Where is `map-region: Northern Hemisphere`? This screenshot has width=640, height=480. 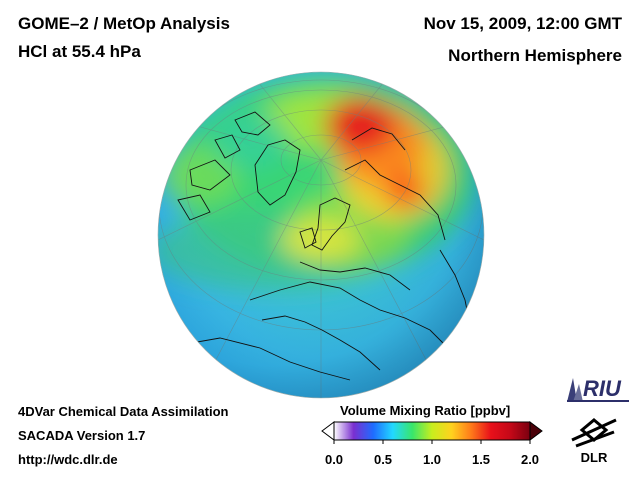 map-region: Northern Hemisphere is located at coordinates (535, 55).